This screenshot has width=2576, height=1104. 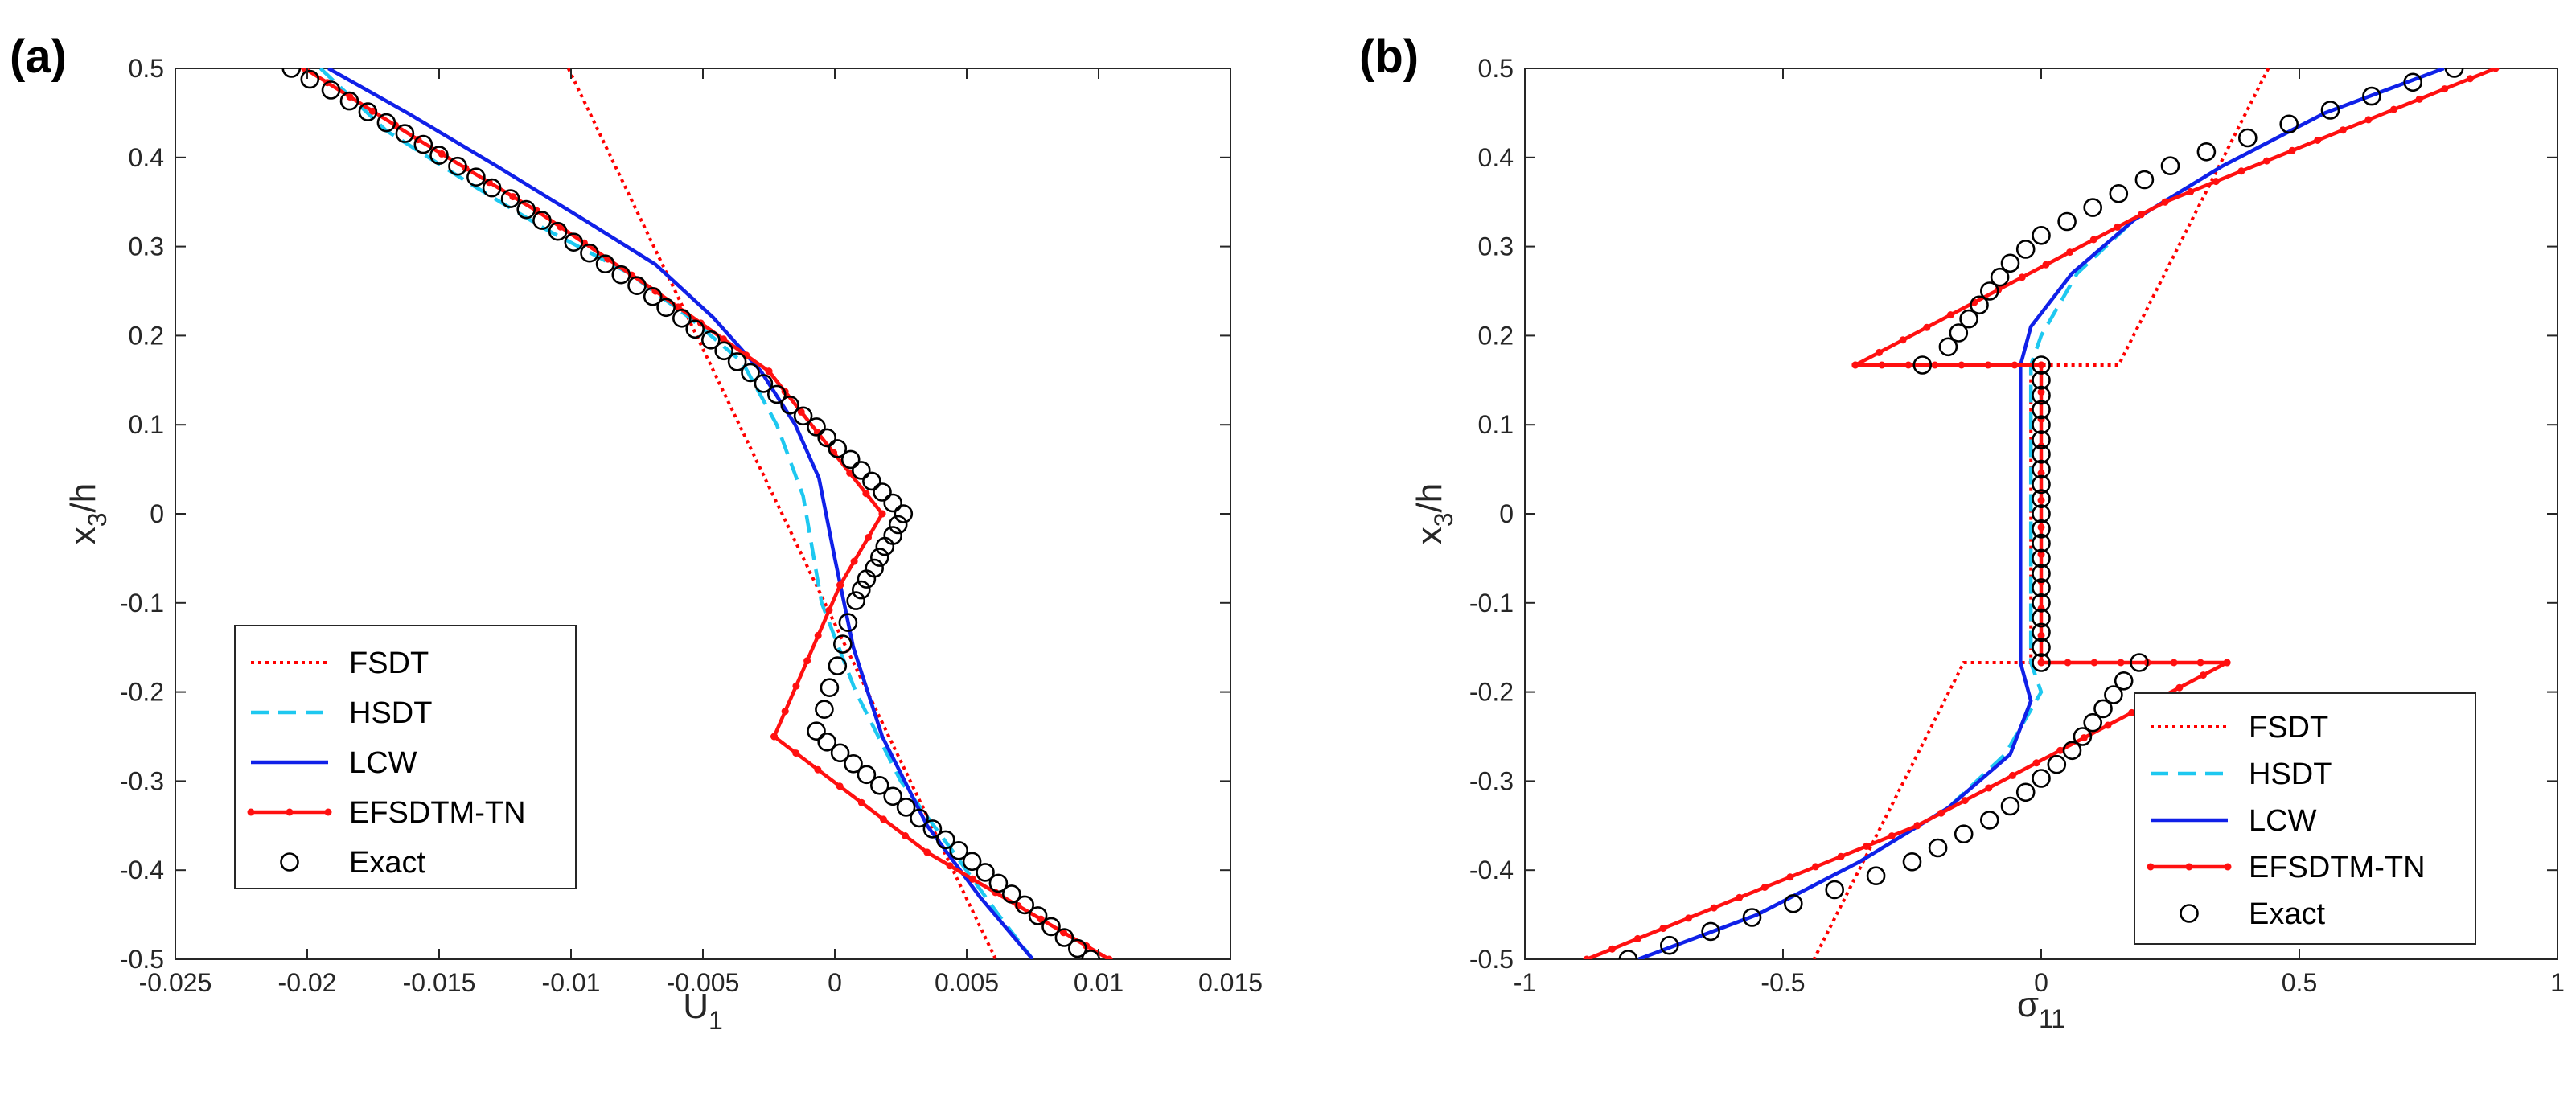 What do you see at coordinates (142, 959) in the screenshot?
I see `panel-a-y-tick-label: -0.5` at bounding box center [142, 959].